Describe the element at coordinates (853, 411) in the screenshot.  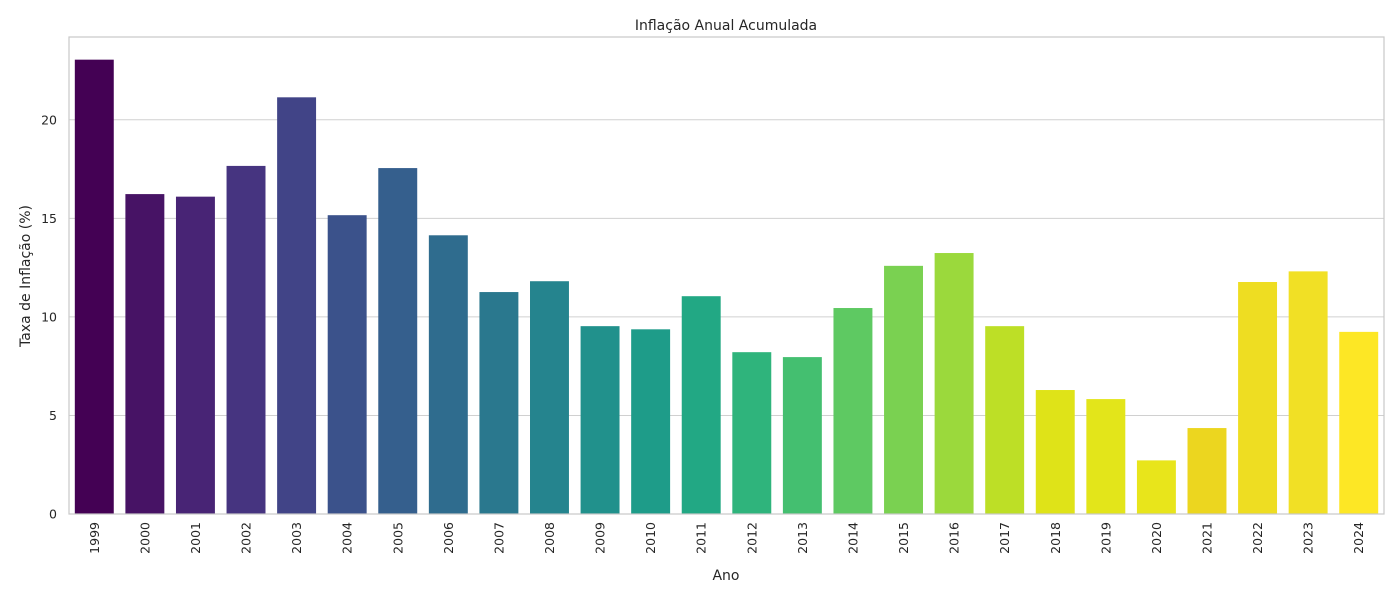
I see `bar-2014` at that location.